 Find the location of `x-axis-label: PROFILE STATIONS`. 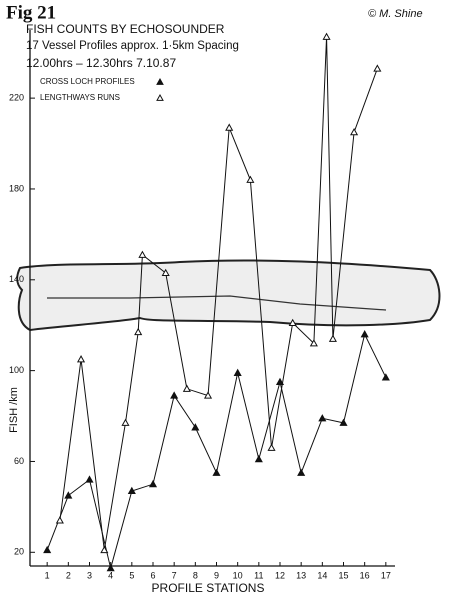

x-axis-label: PROFILE STATIONS is located at coordinates (208, 588).